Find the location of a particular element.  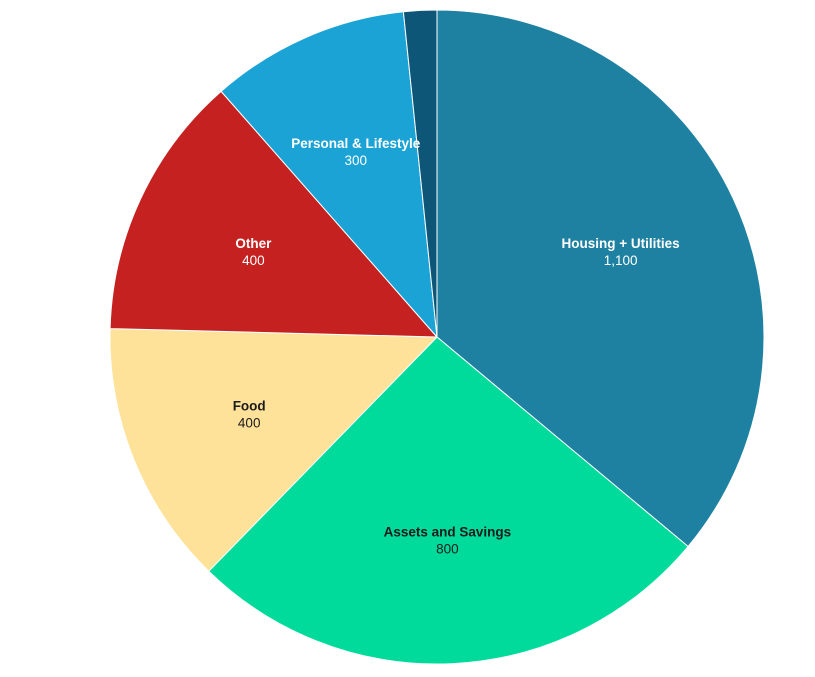

slice-value-other: 400 is located at coordinates (253, 260).